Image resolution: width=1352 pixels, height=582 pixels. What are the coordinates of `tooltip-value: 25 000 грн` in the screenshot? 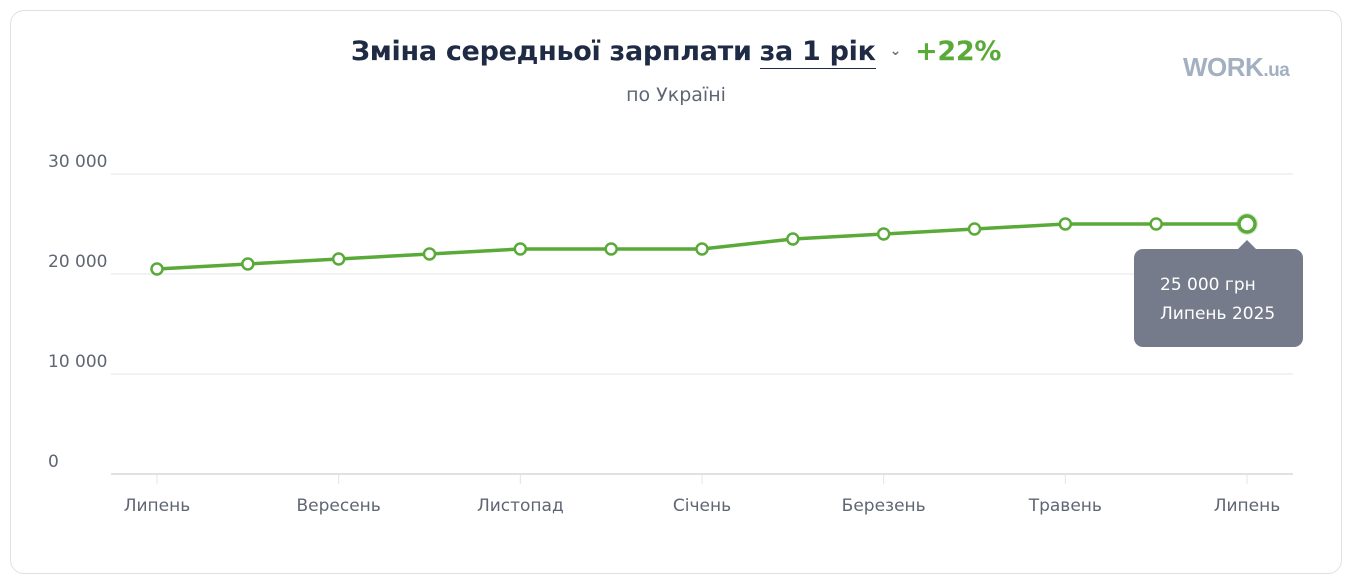 It's located at (1208, 285).